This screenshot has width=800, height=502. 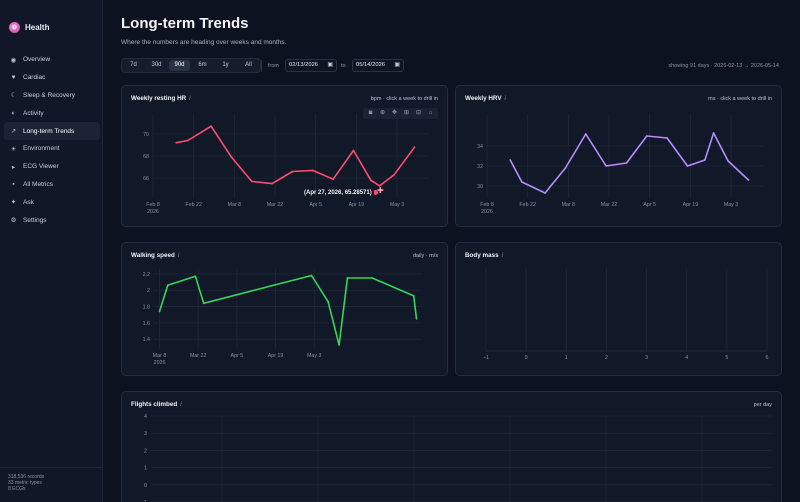 I want to click on brand: ✿ Health, so click(x=29, y=27).